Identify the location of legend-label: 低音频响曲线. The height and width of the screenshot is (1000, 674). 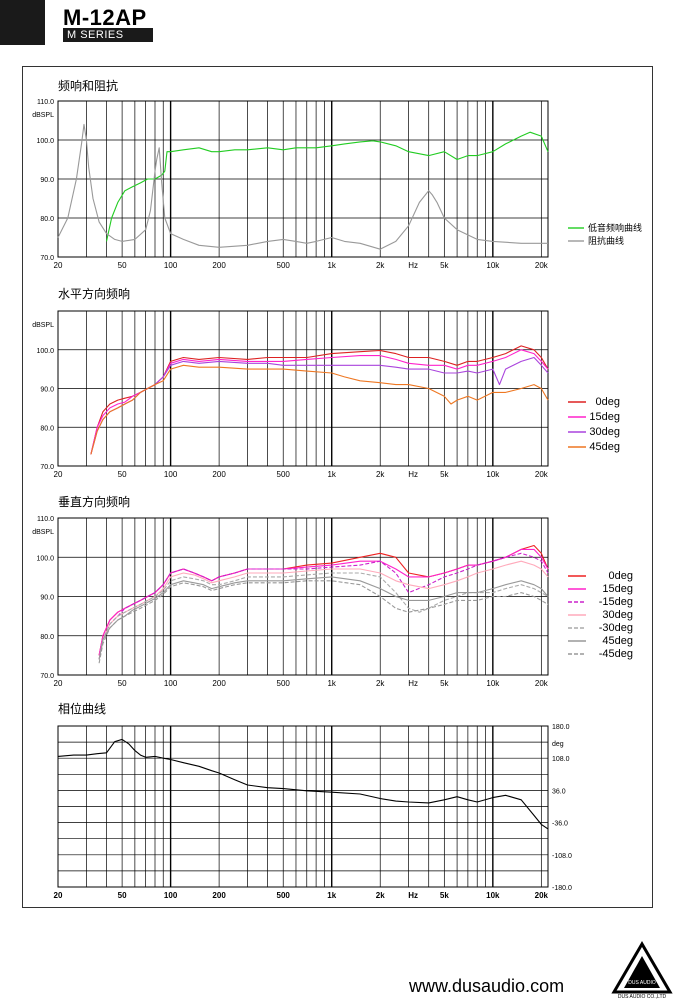
(615, 227).